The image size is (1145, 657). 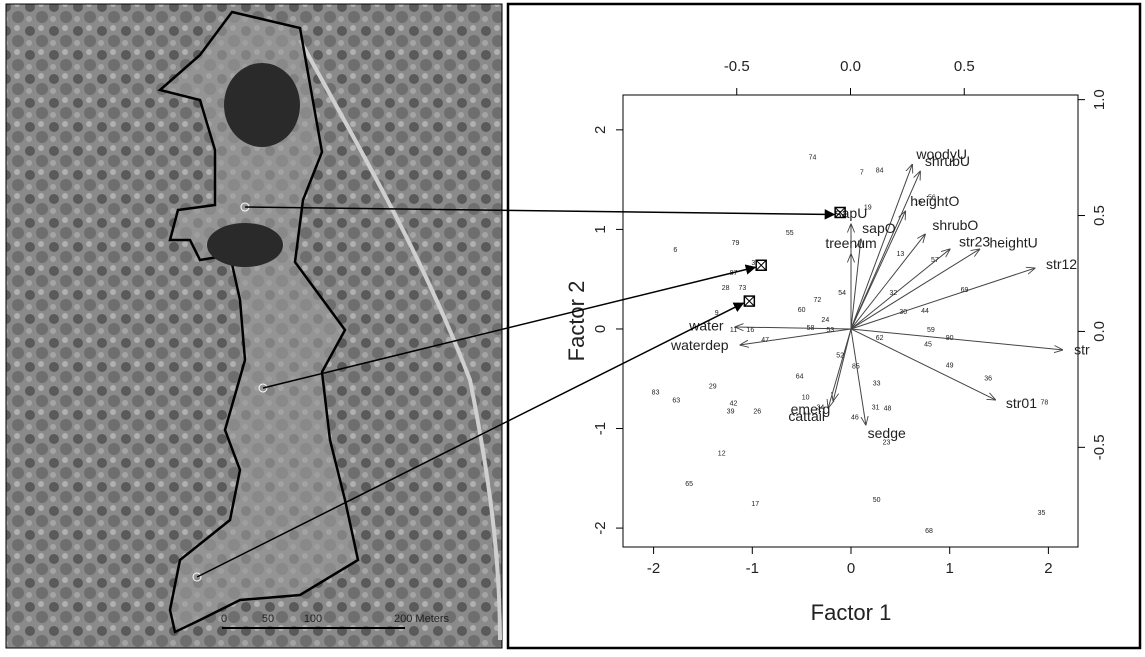 I want to click on site-label: 33, so click(x=877, y=384).